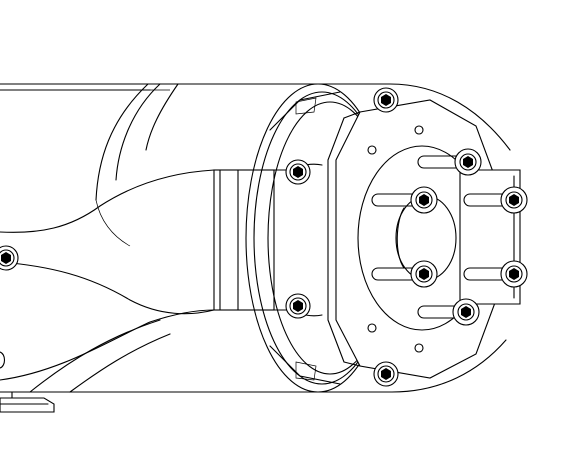  I want to click on bolt-pin-screw-top, so click(468, 162).